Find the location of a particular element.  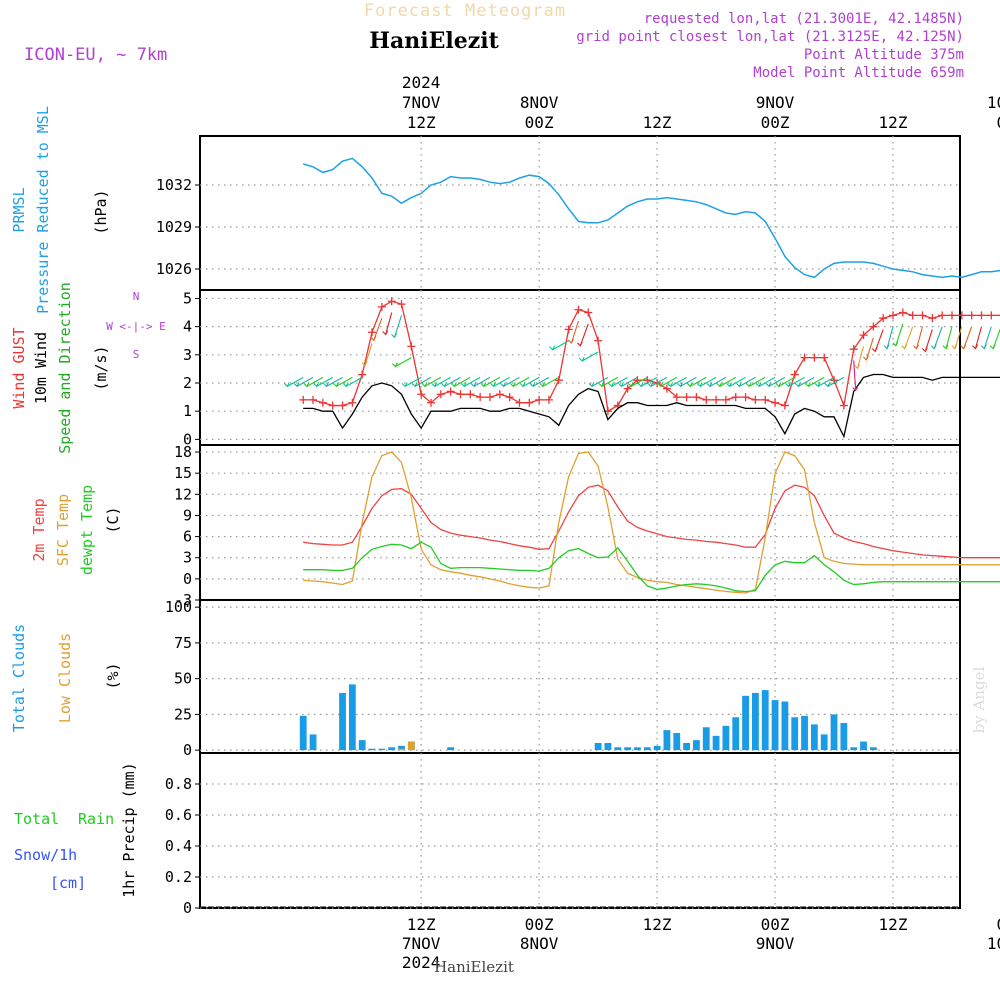

precip-ytick-label: 0.6 is located at coordinates (178, 815).